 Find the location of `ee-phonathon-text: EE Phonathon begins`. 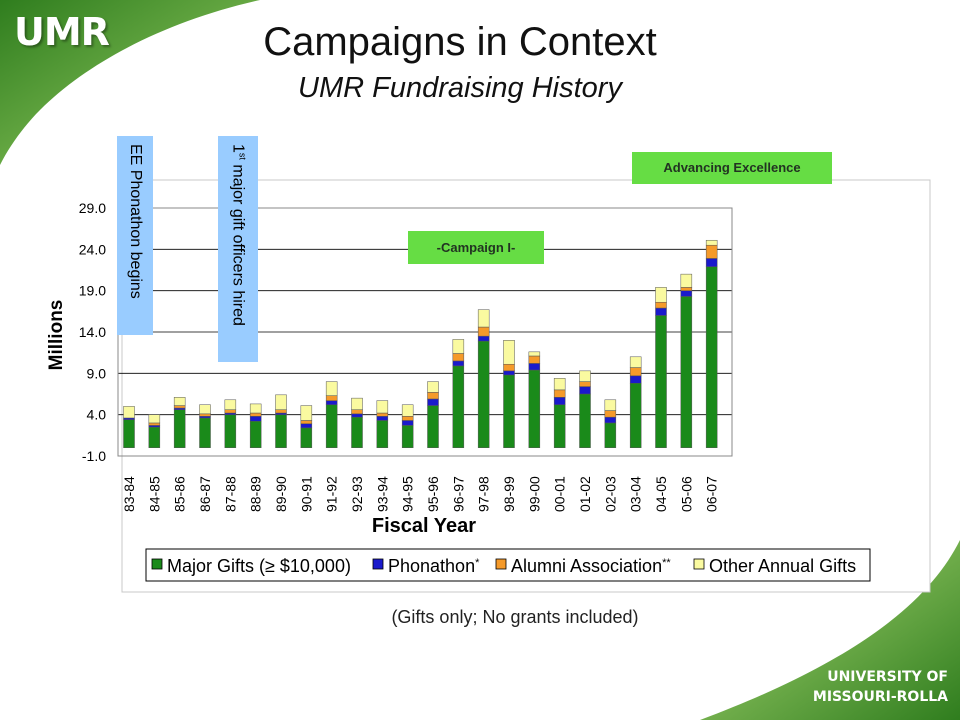

ee-phonathon-text: EE Phonathon begins is located at coordinates (135, 221).